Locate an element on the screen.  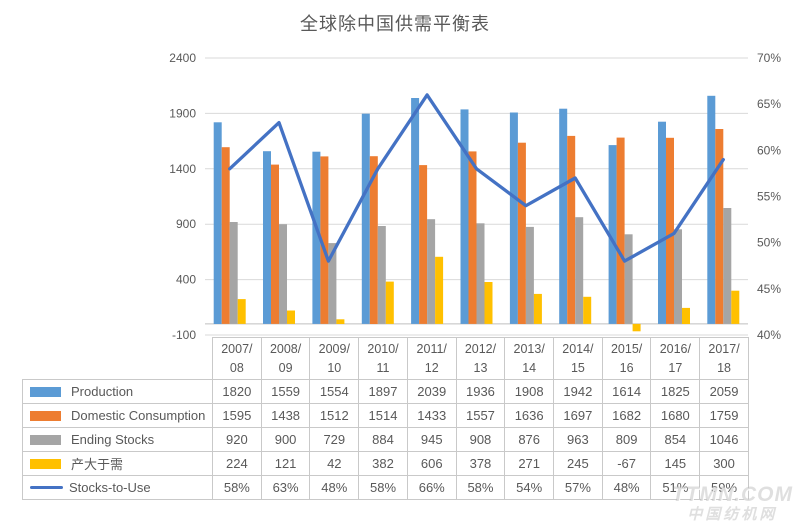
value-cell: 51% is located at coordinates (675, 487).